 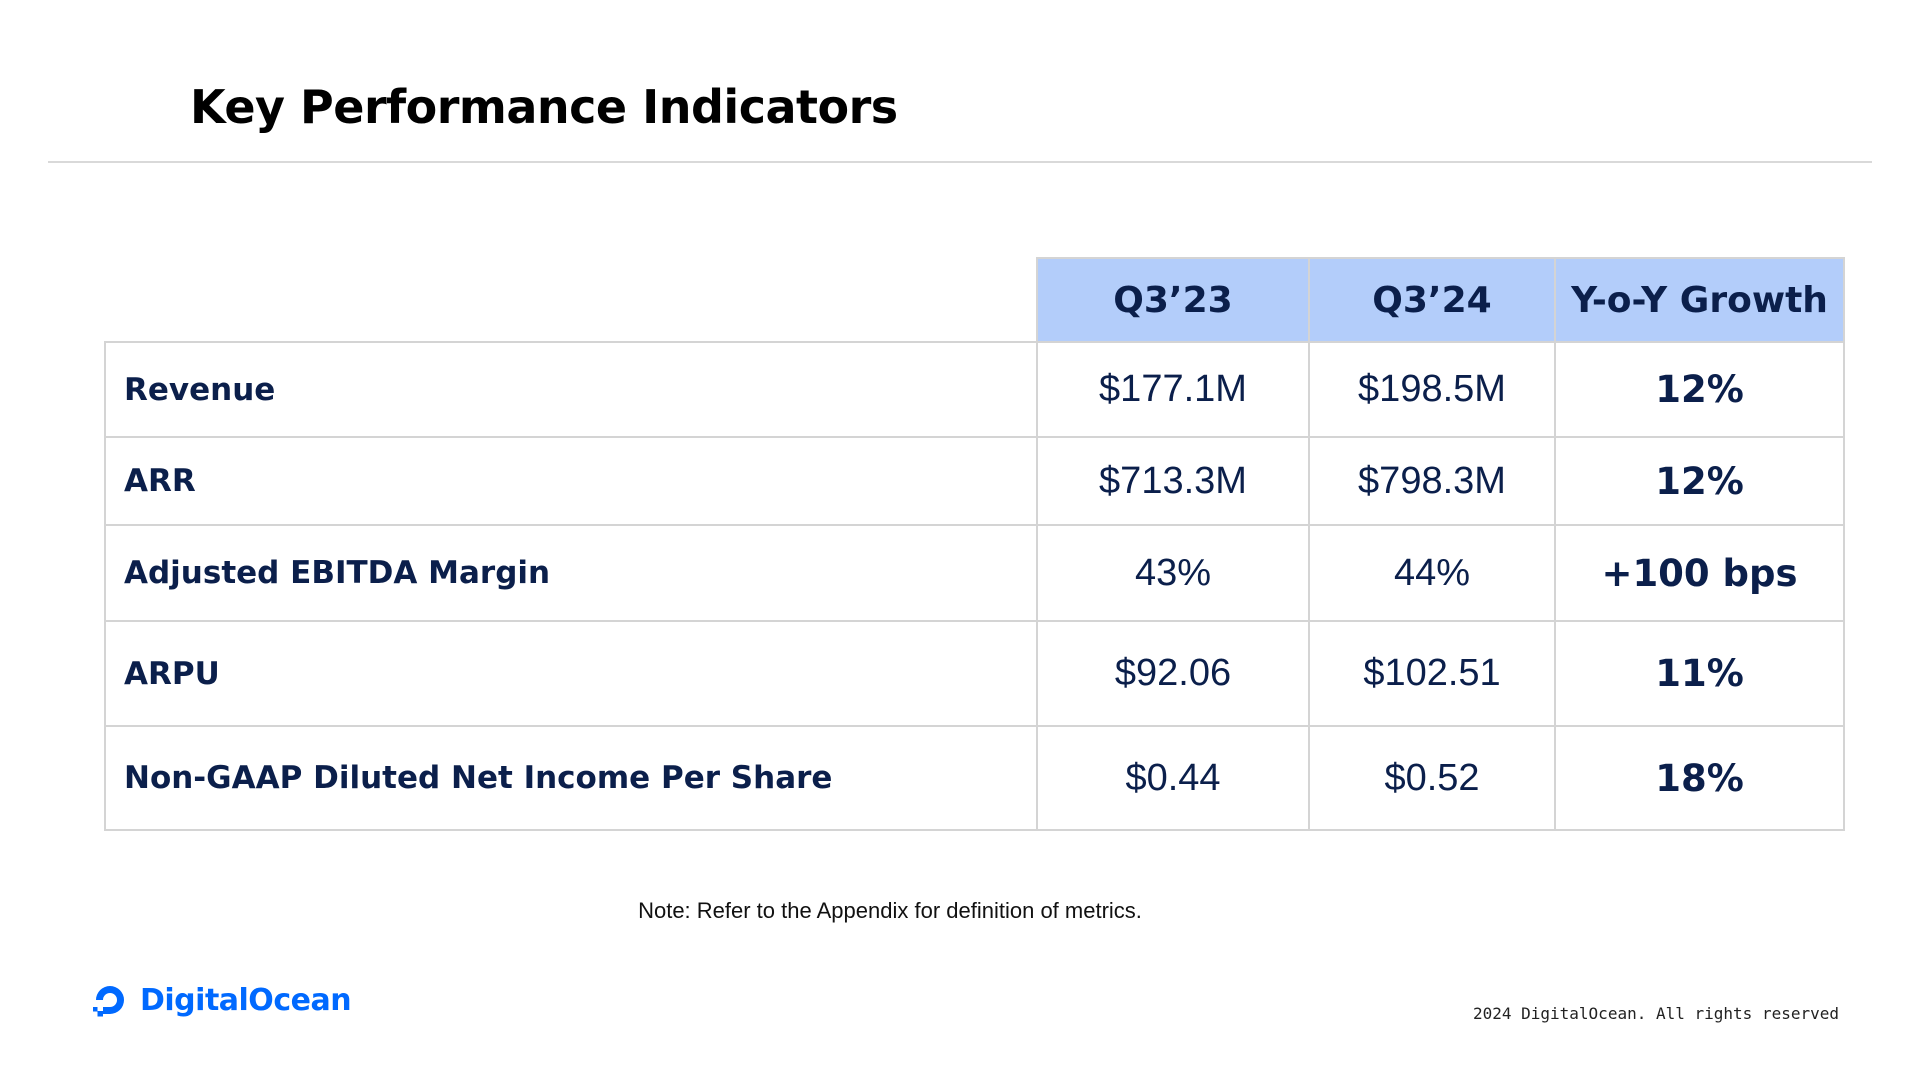 I want to click on digitalocean-logo: DigitalOcean, so click(x=221, y=1000).